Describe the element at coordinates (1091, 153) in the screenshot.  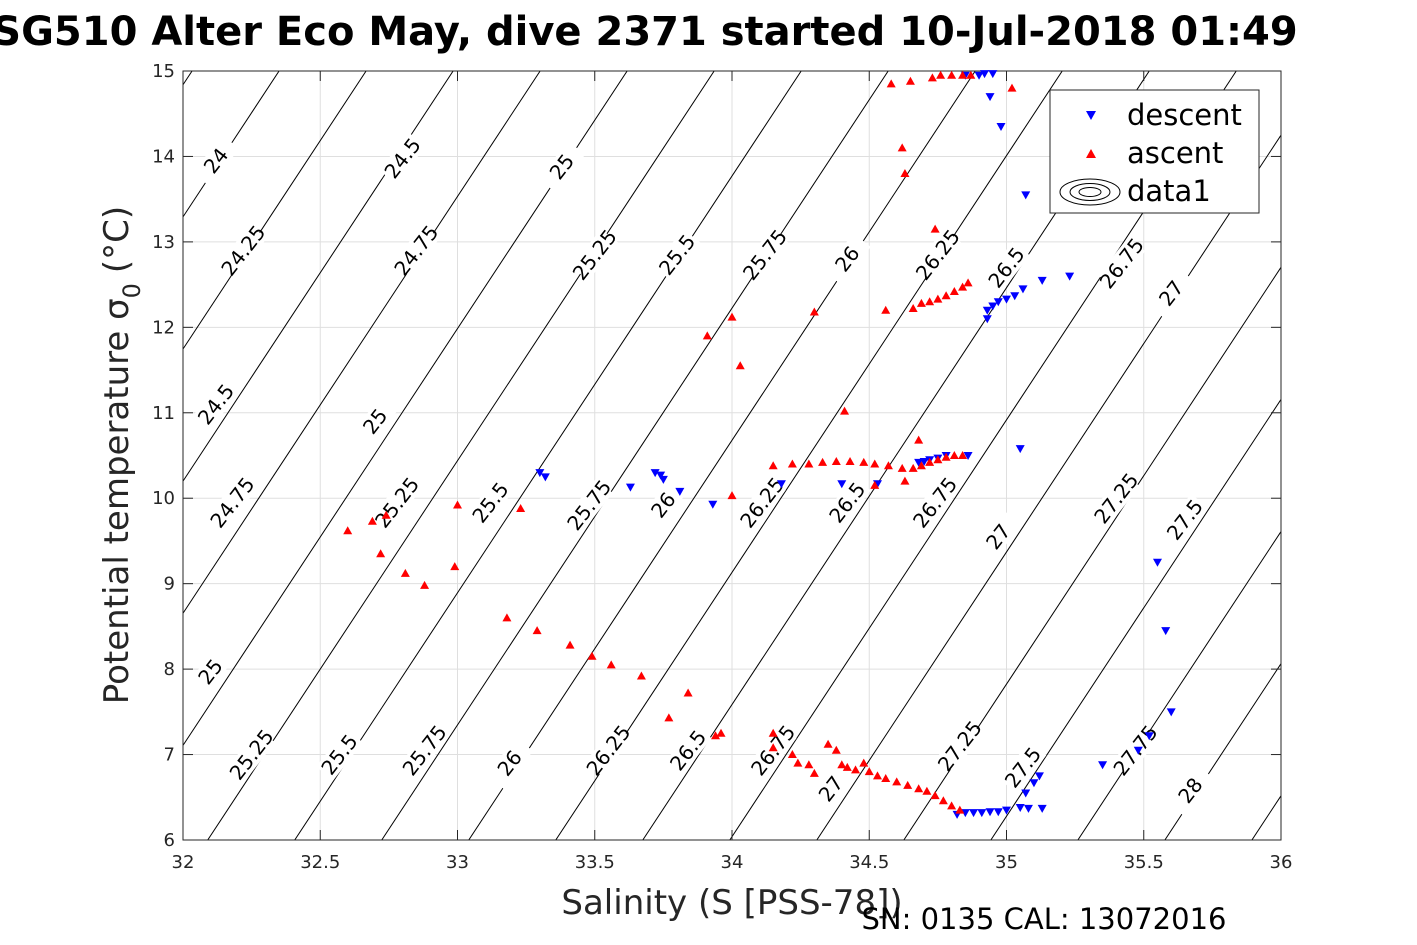
I see `legend-ascent-marker` at that location.